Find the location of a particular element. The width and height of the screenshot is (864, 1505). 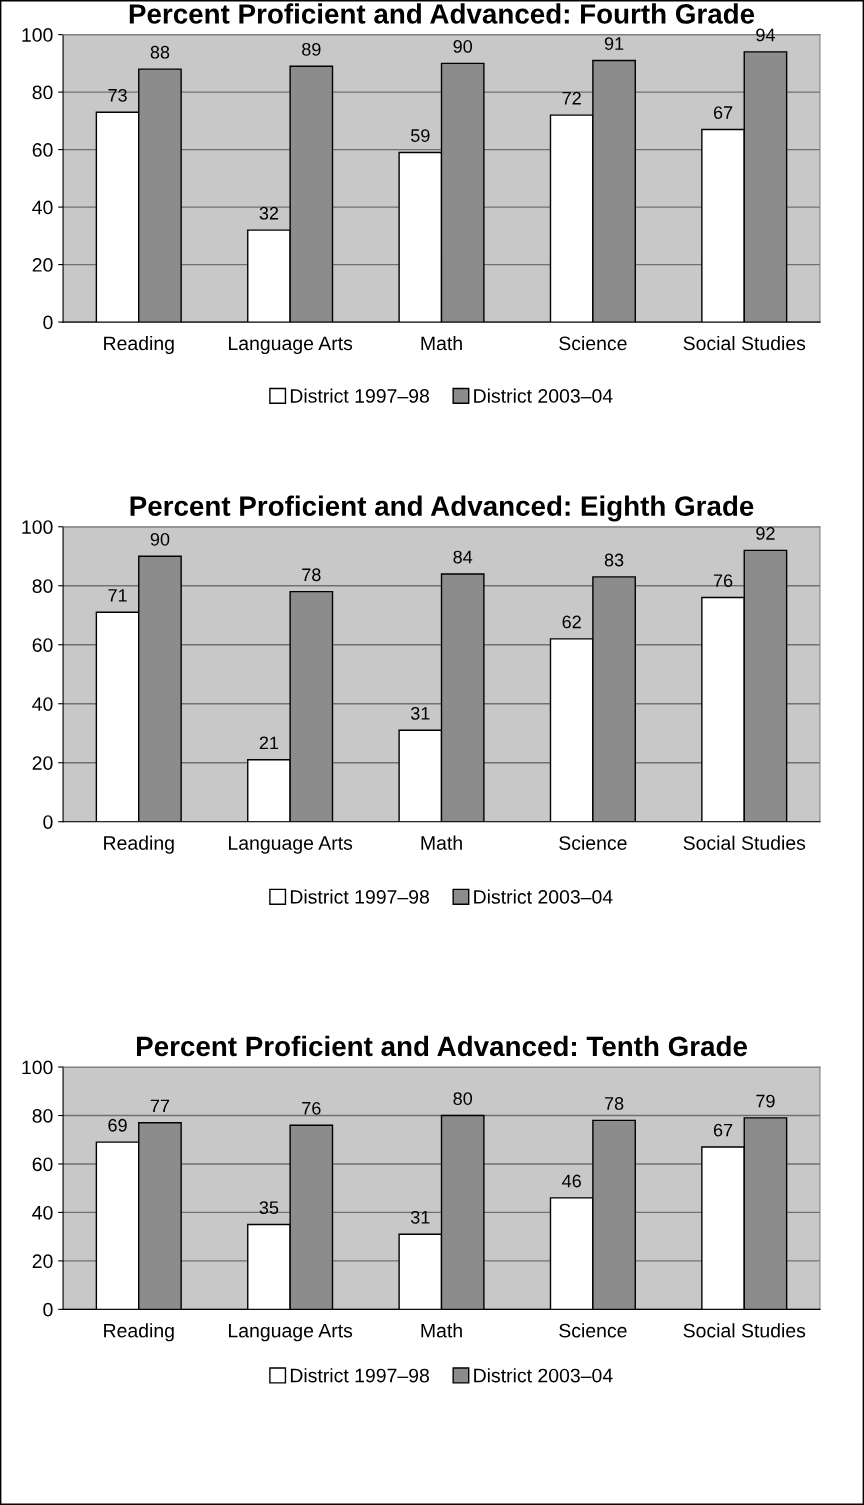

data-label: 77 is located at coordinates (160, 1106).